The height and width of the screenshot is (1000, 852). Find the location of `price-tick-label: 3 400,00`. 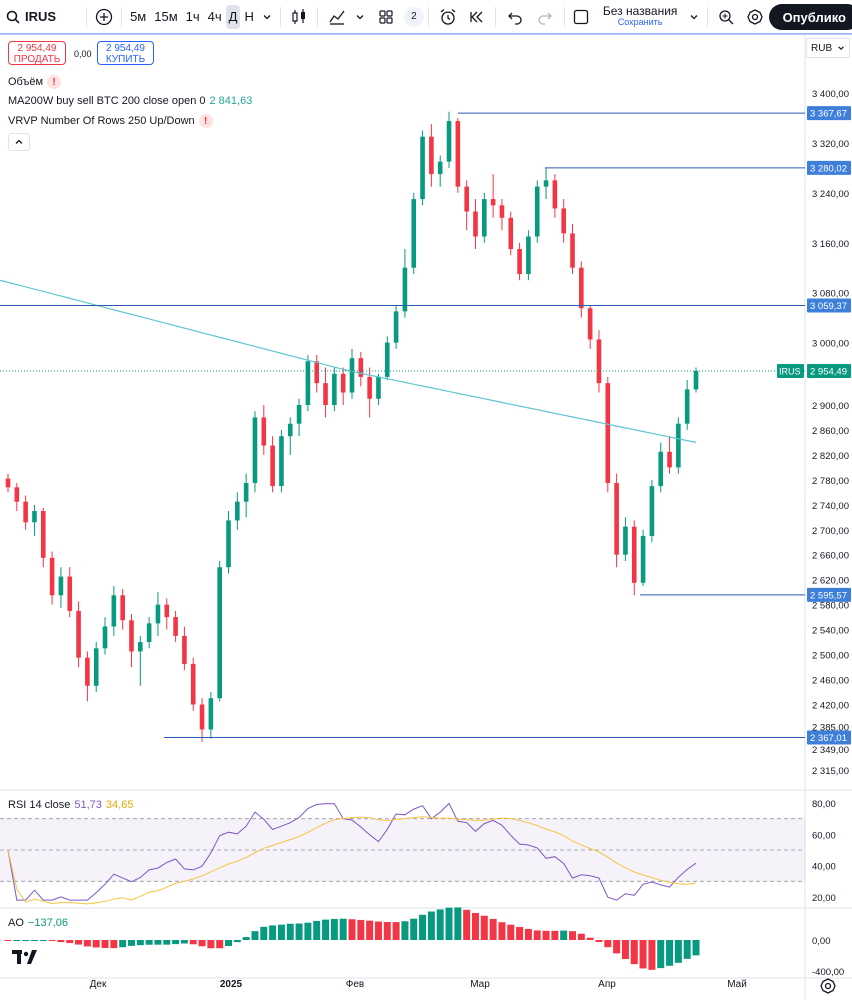

price-tick-label: 3 400,00 is located at coordinates (830, 94).